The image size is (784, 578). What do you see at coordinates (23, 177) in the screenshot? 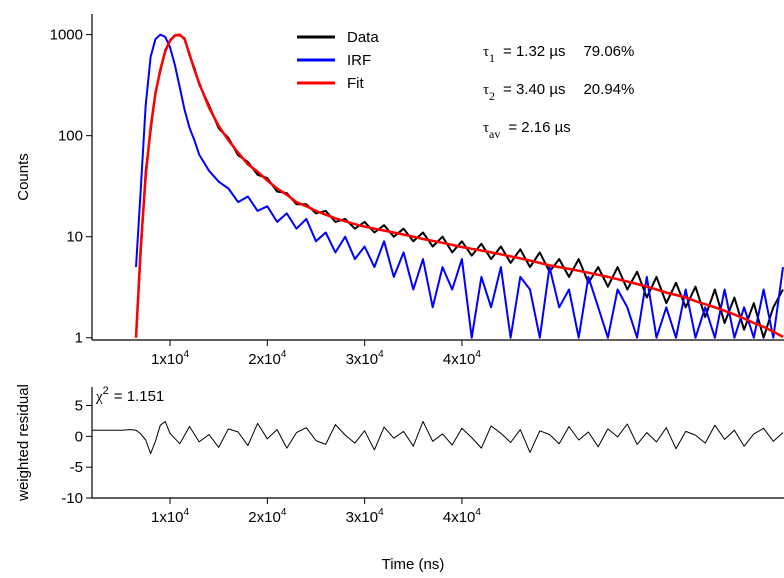
I see `y-axis-title: Counts` at bounding box center [23, 177].